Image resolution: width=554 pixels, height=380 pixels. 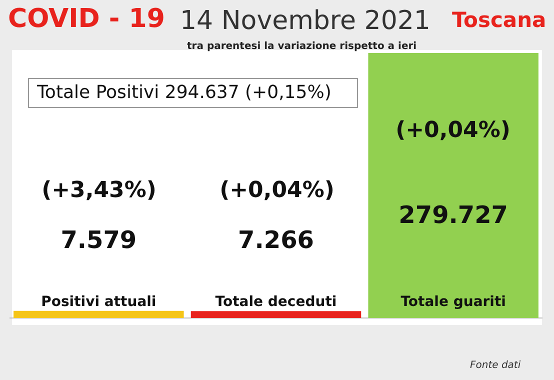 I want to click on x-tick-label: Positivi attuali, so click(x=98, y=302).